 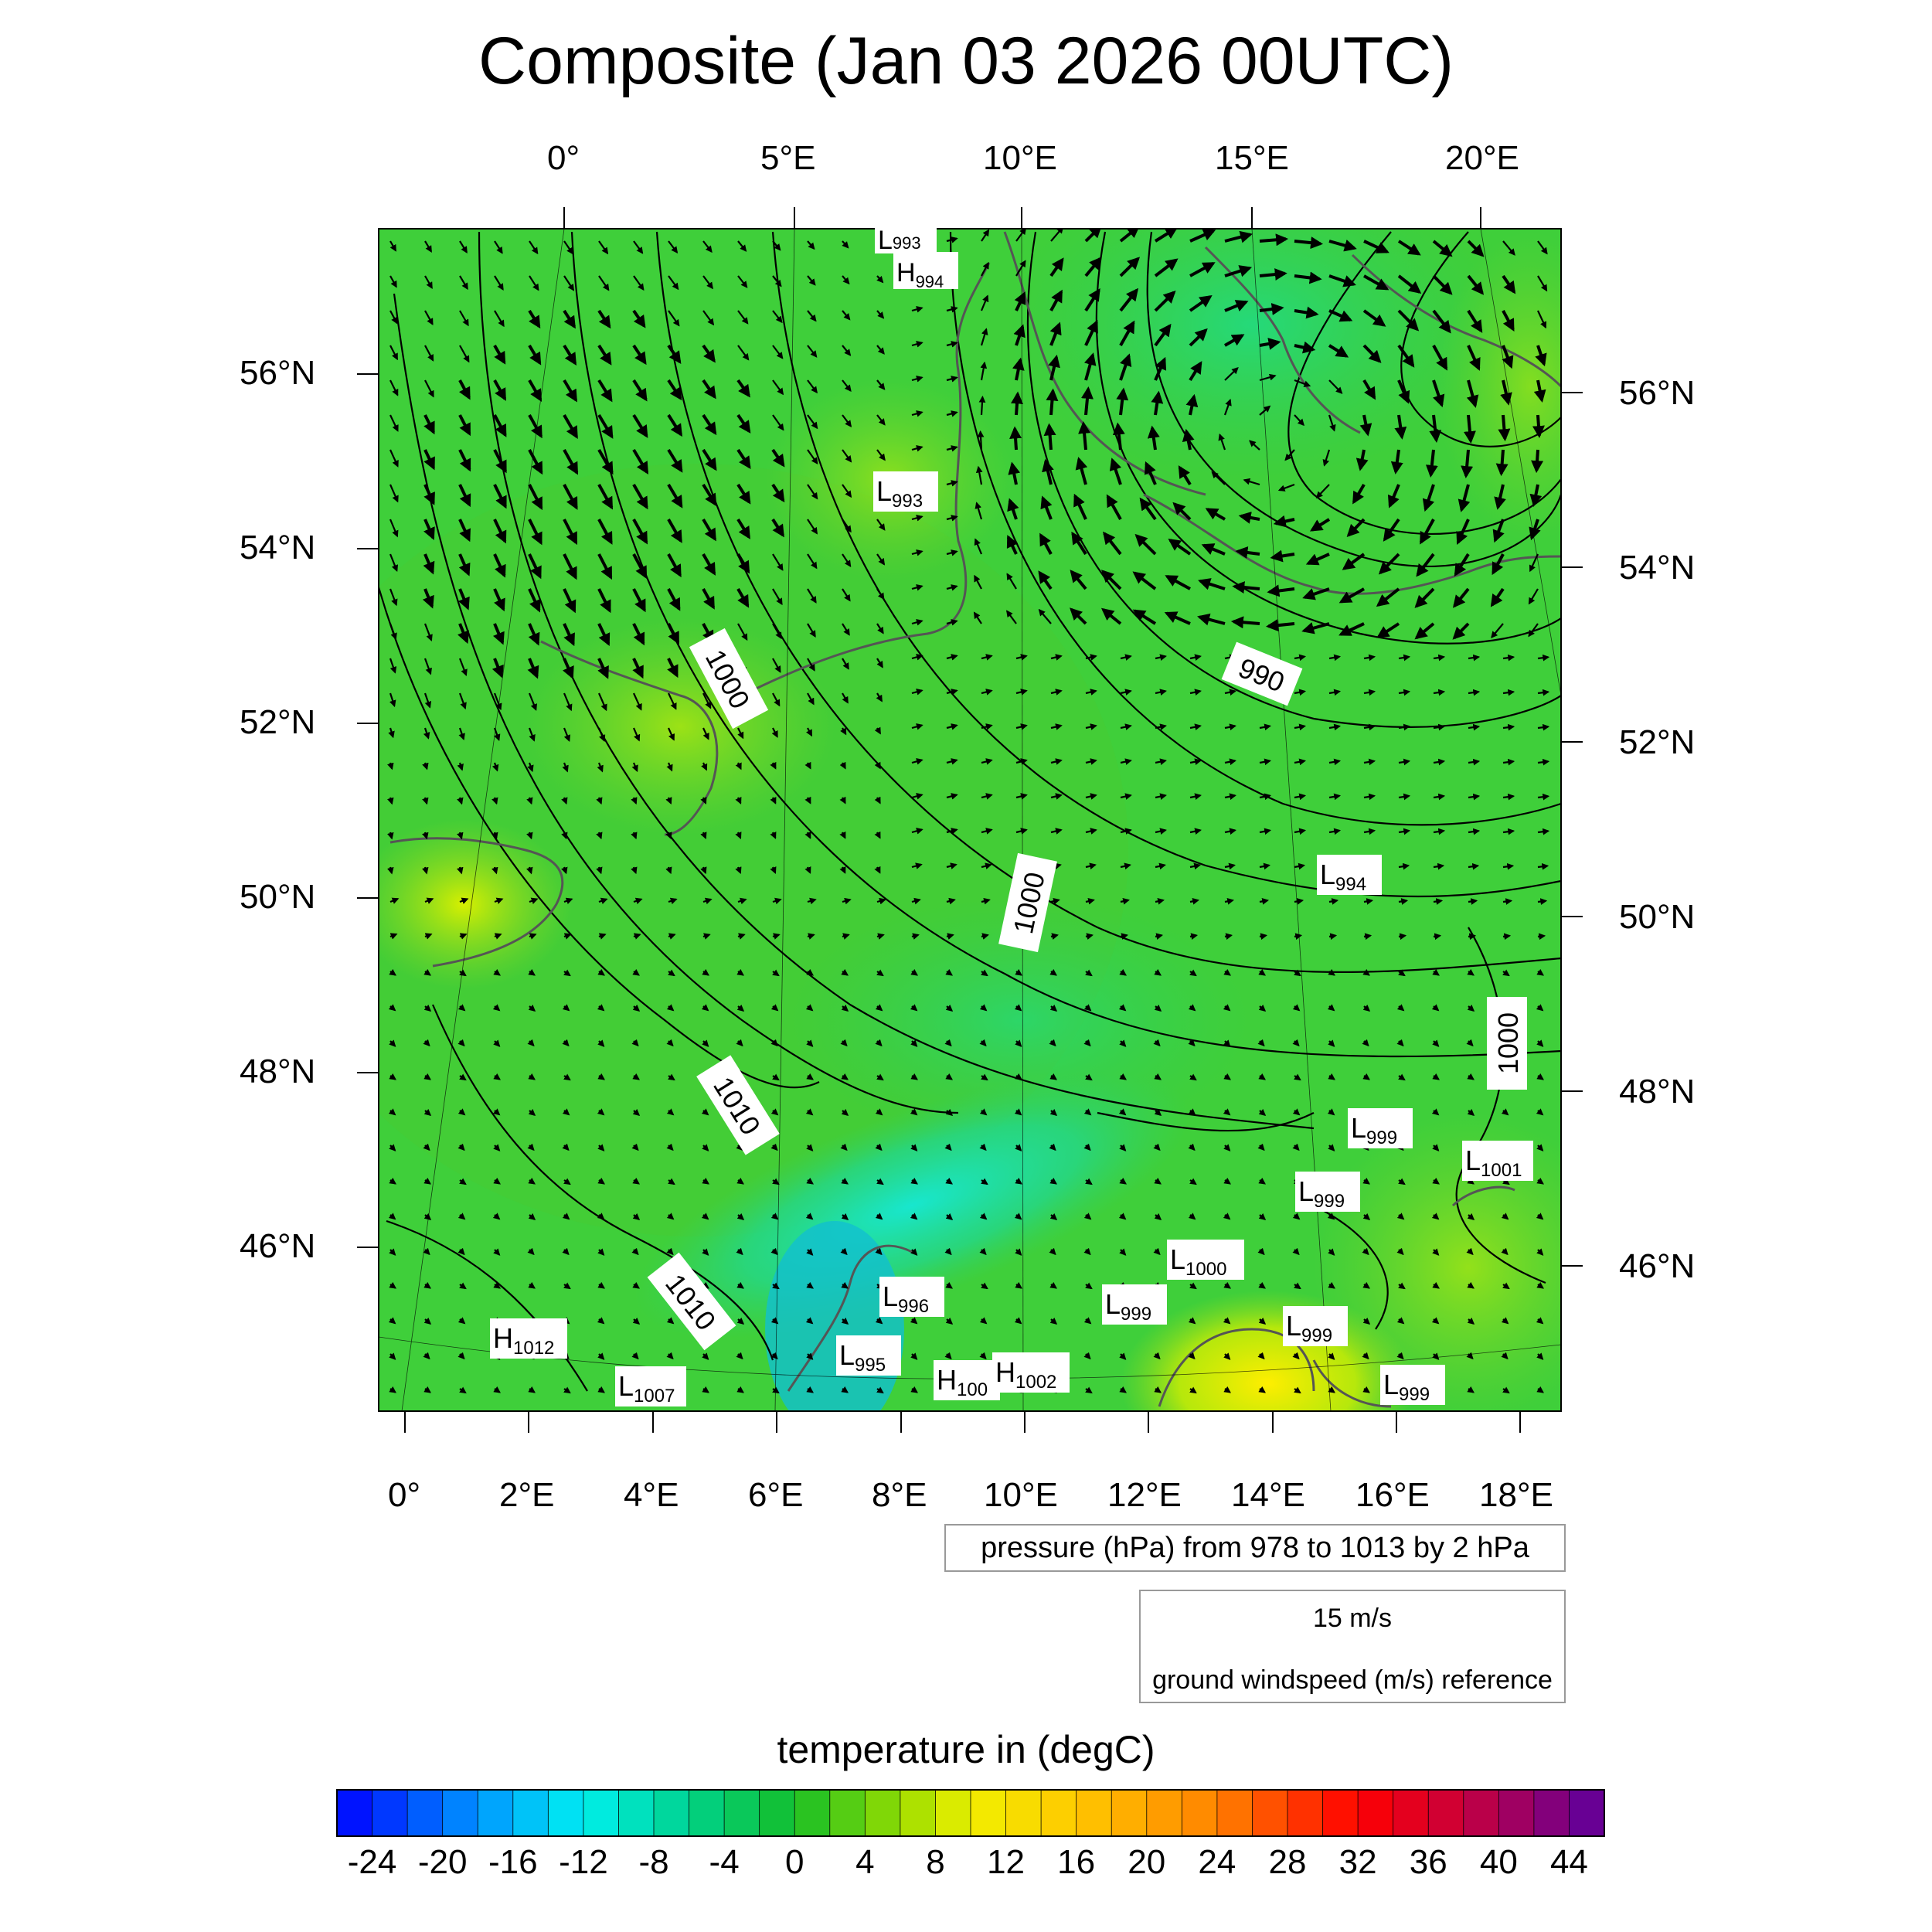 I want to click on colorbar-tick-label: 24, so click(x=1217, y=1862).